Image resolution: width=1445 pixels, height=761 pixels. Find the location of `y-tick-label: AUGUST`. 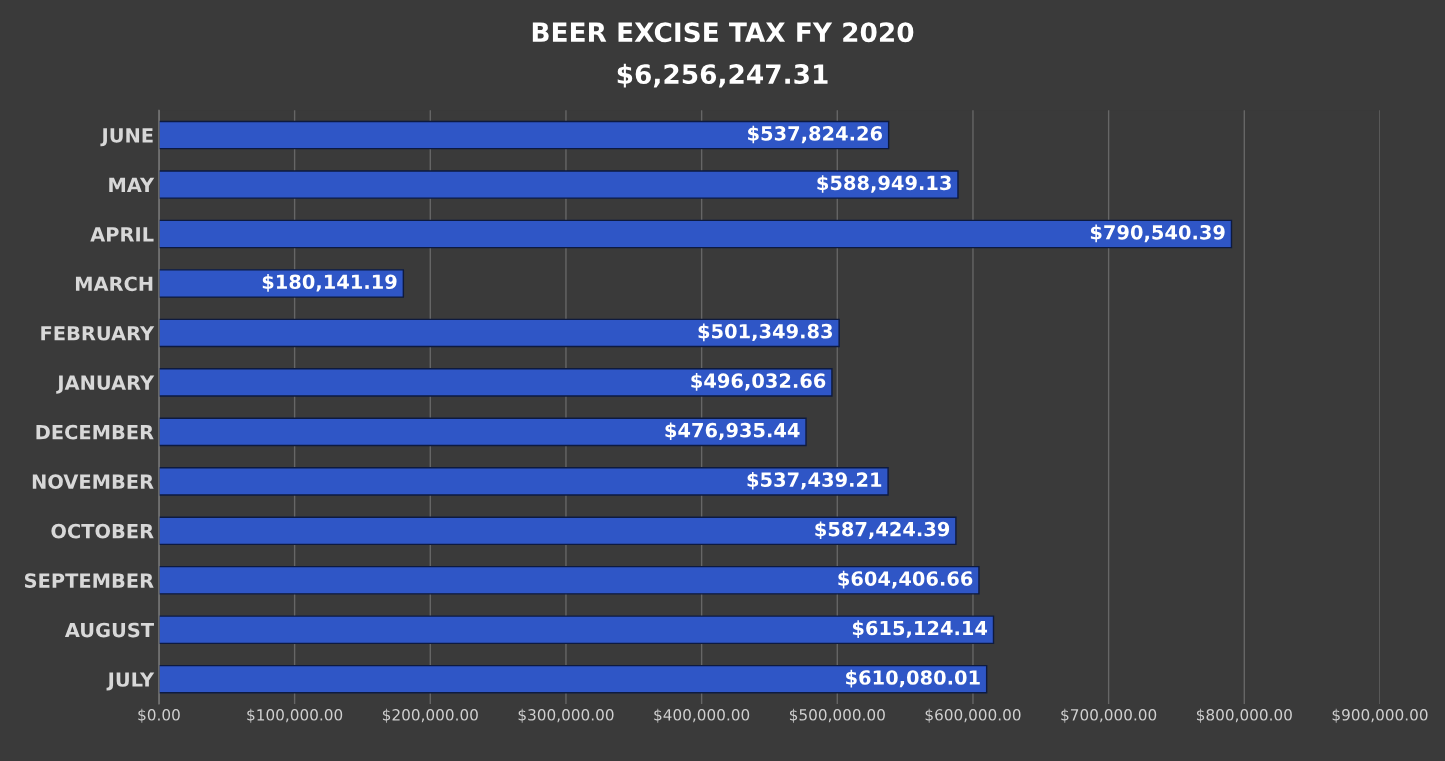

y-tick-label: AUGUST is located at coordinates (109, 630).